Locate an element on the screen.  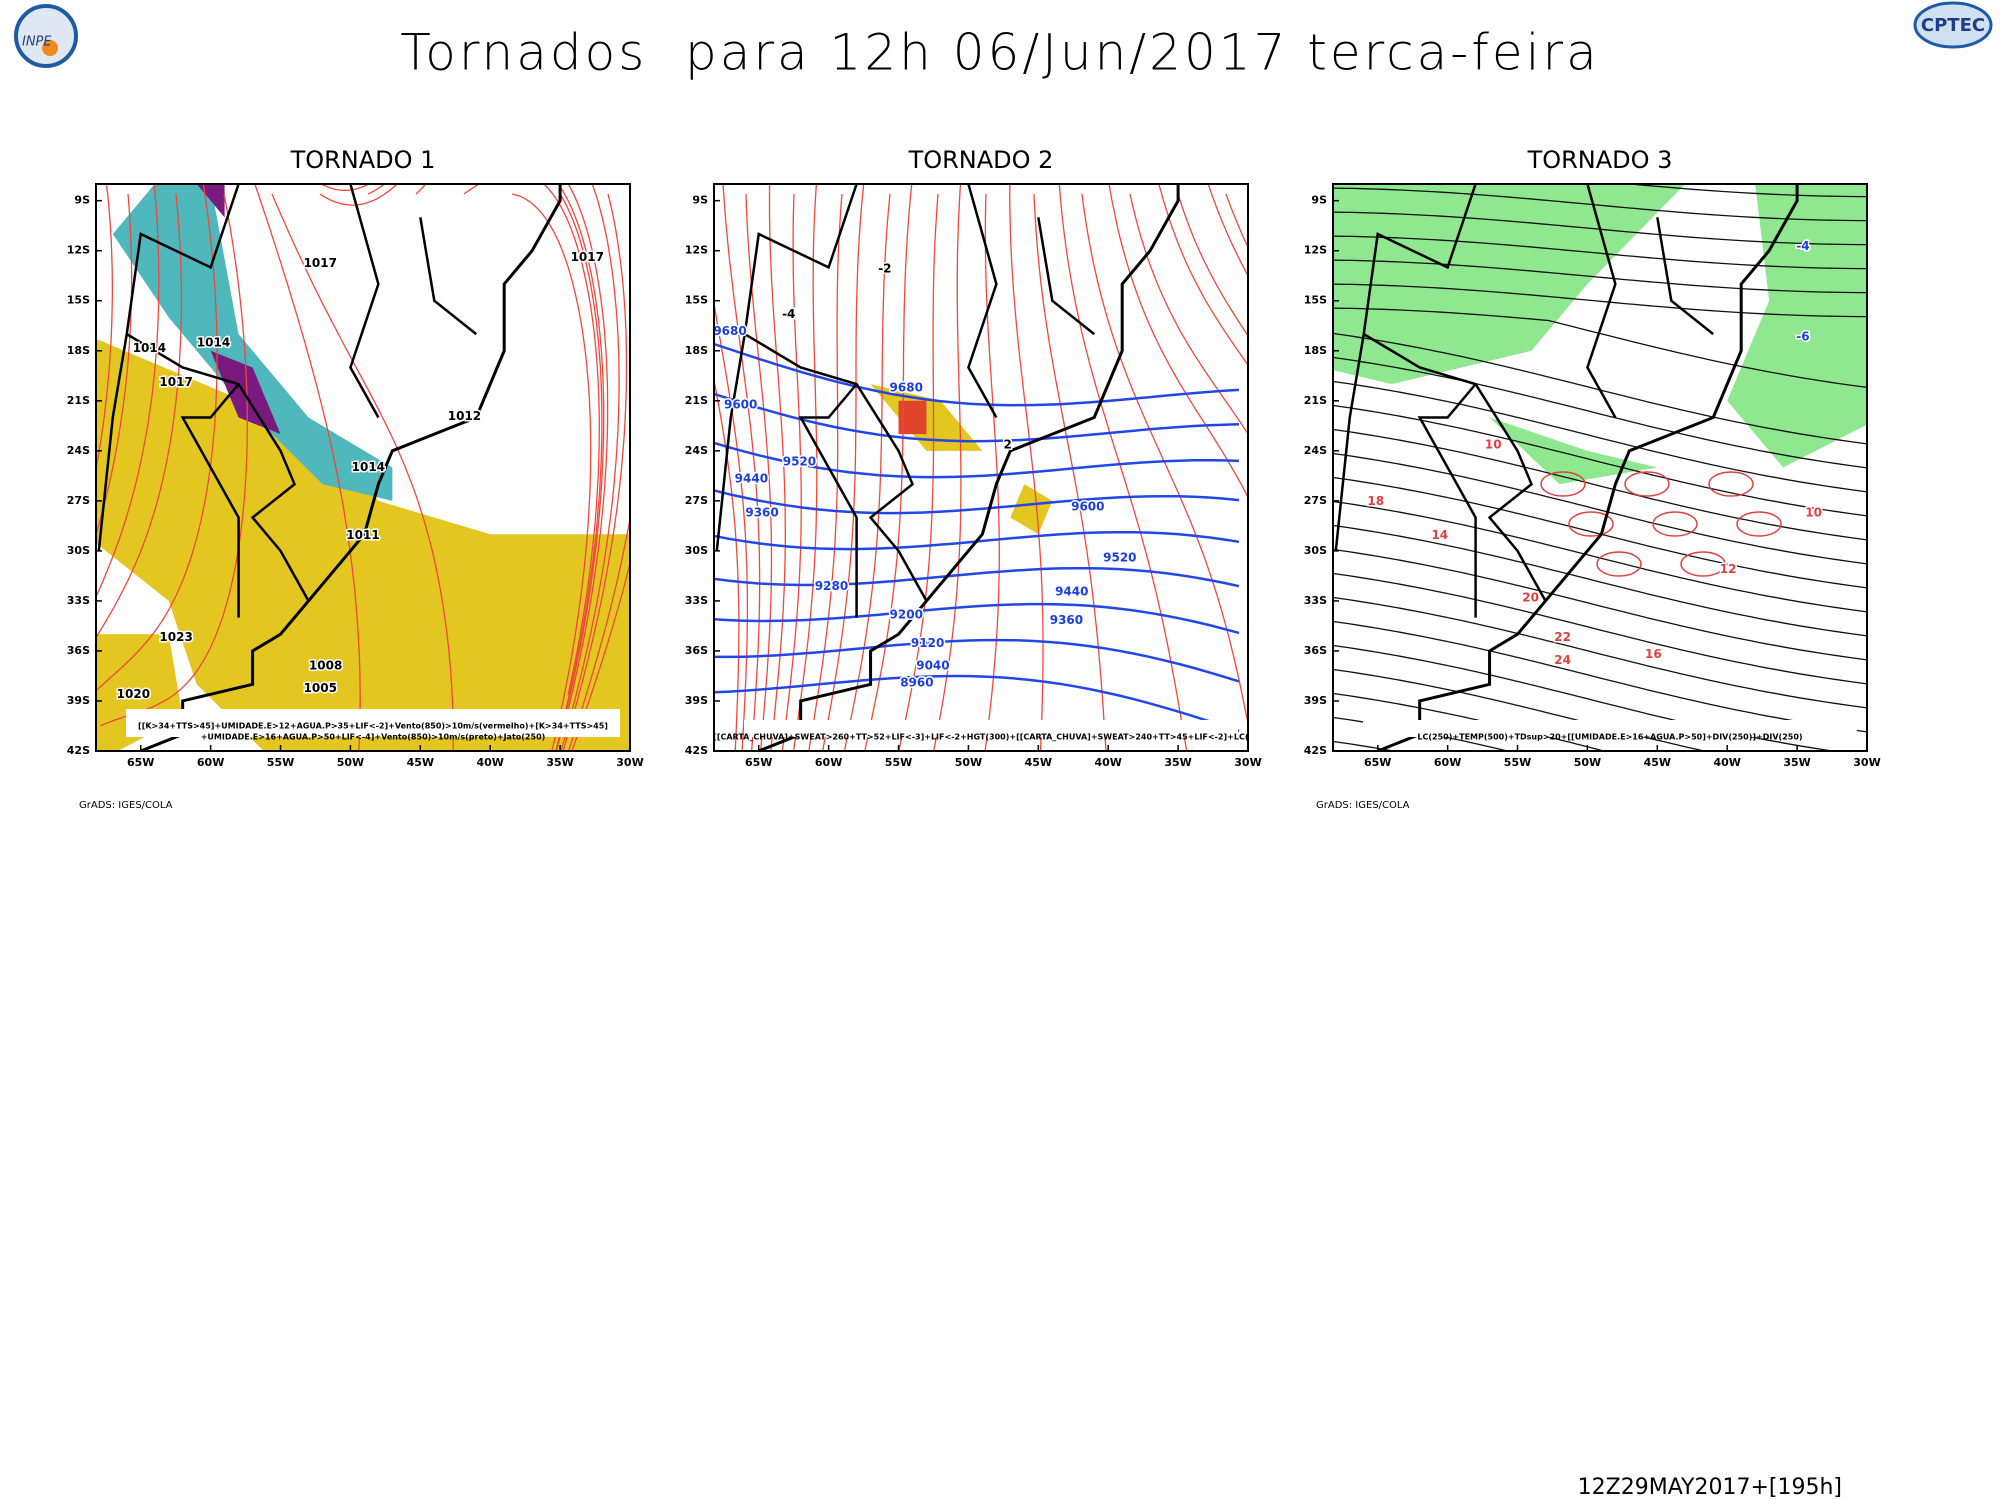
lon-label: 65W is located at coordinates (140, 762).